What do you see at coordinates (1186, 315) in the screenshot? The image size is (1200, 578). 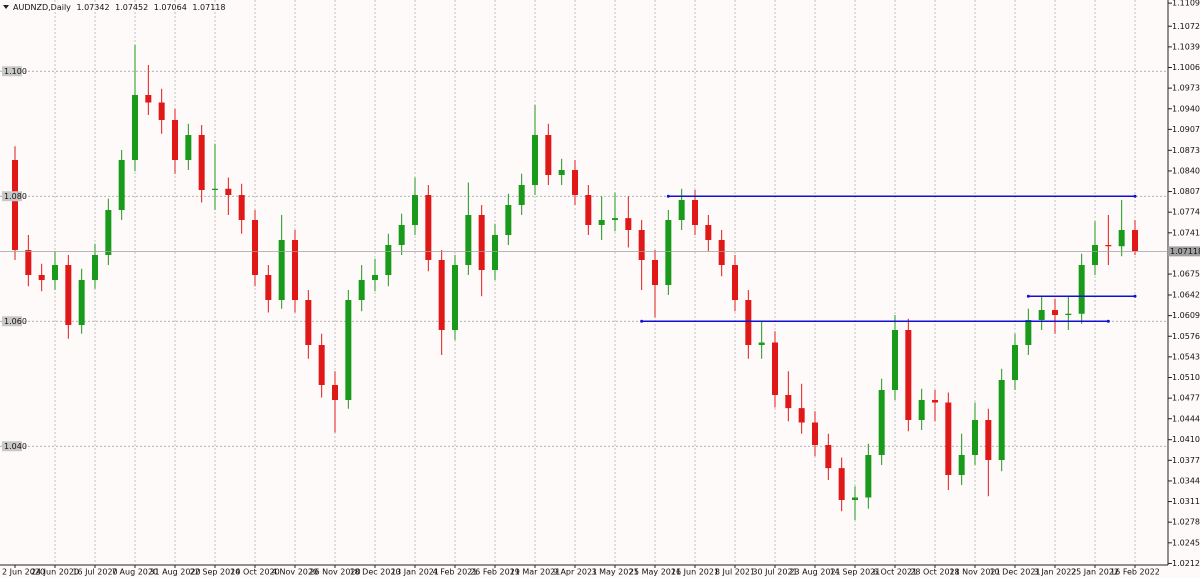 I see `y-tick-label: 1.06090` at bounding box center [1186, 315].